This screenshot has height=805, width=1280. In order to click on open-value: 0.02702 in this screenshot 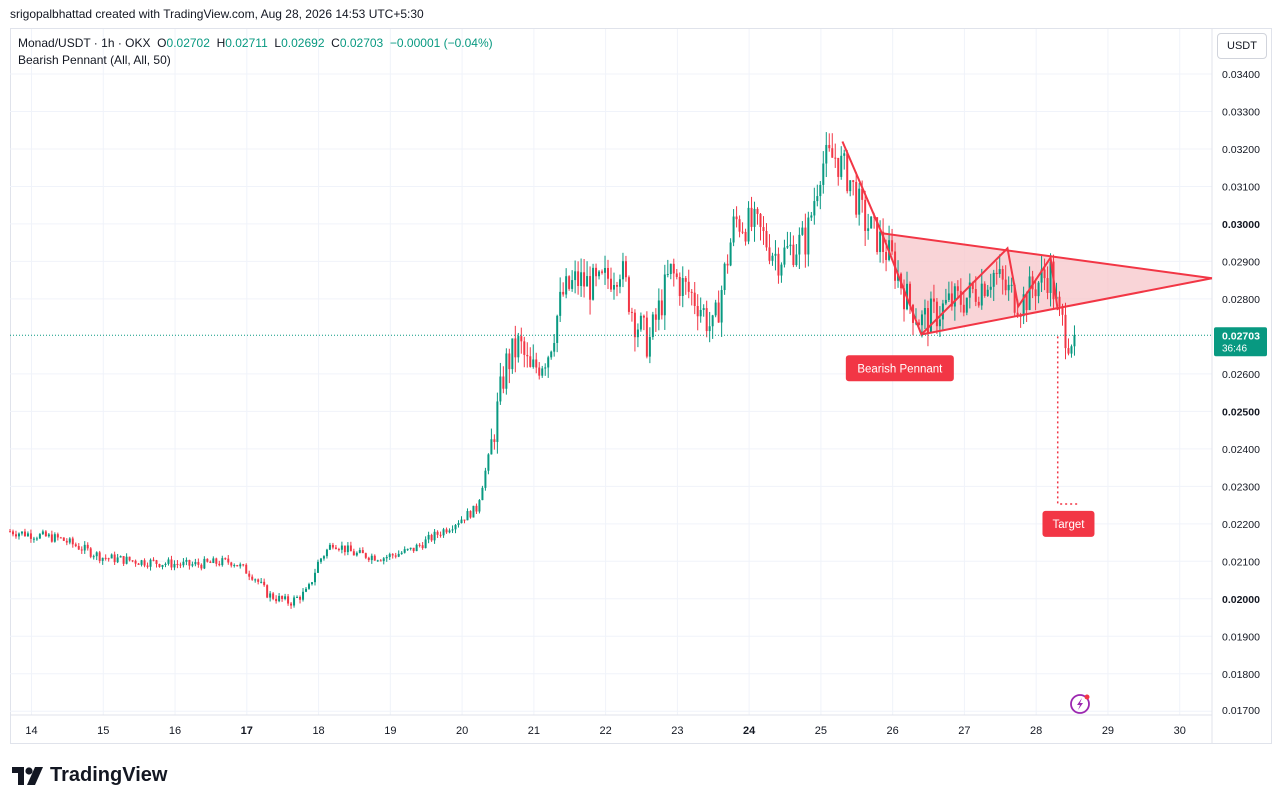, I will do `click(188, 43)`.